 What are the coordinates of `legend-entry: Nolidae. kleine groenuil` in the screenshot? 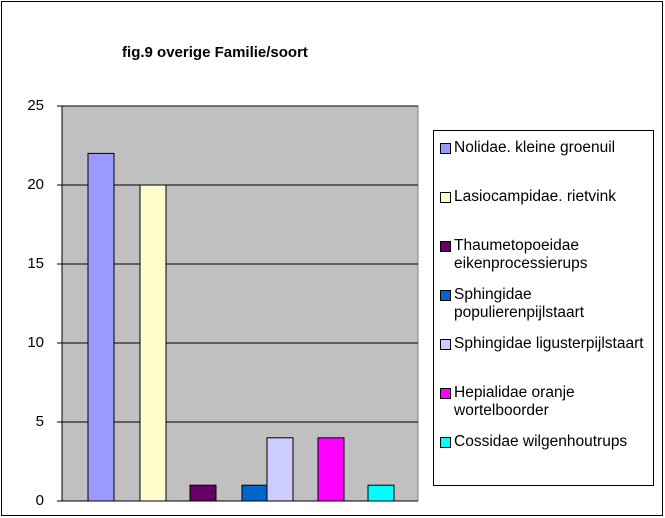 It's located at (544, 163).